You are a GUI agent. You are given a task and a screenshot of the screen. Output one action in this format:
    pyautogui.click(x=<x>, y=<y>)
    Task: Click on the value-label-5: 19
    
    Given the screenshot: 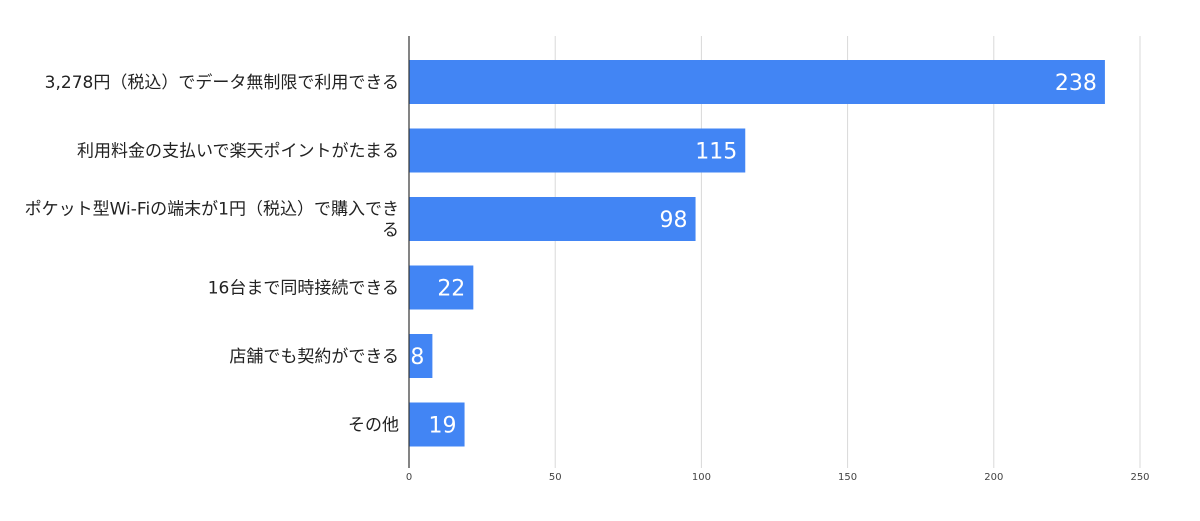 What is the action you would take?
    pyautogui.click(x=443, y=426)
    